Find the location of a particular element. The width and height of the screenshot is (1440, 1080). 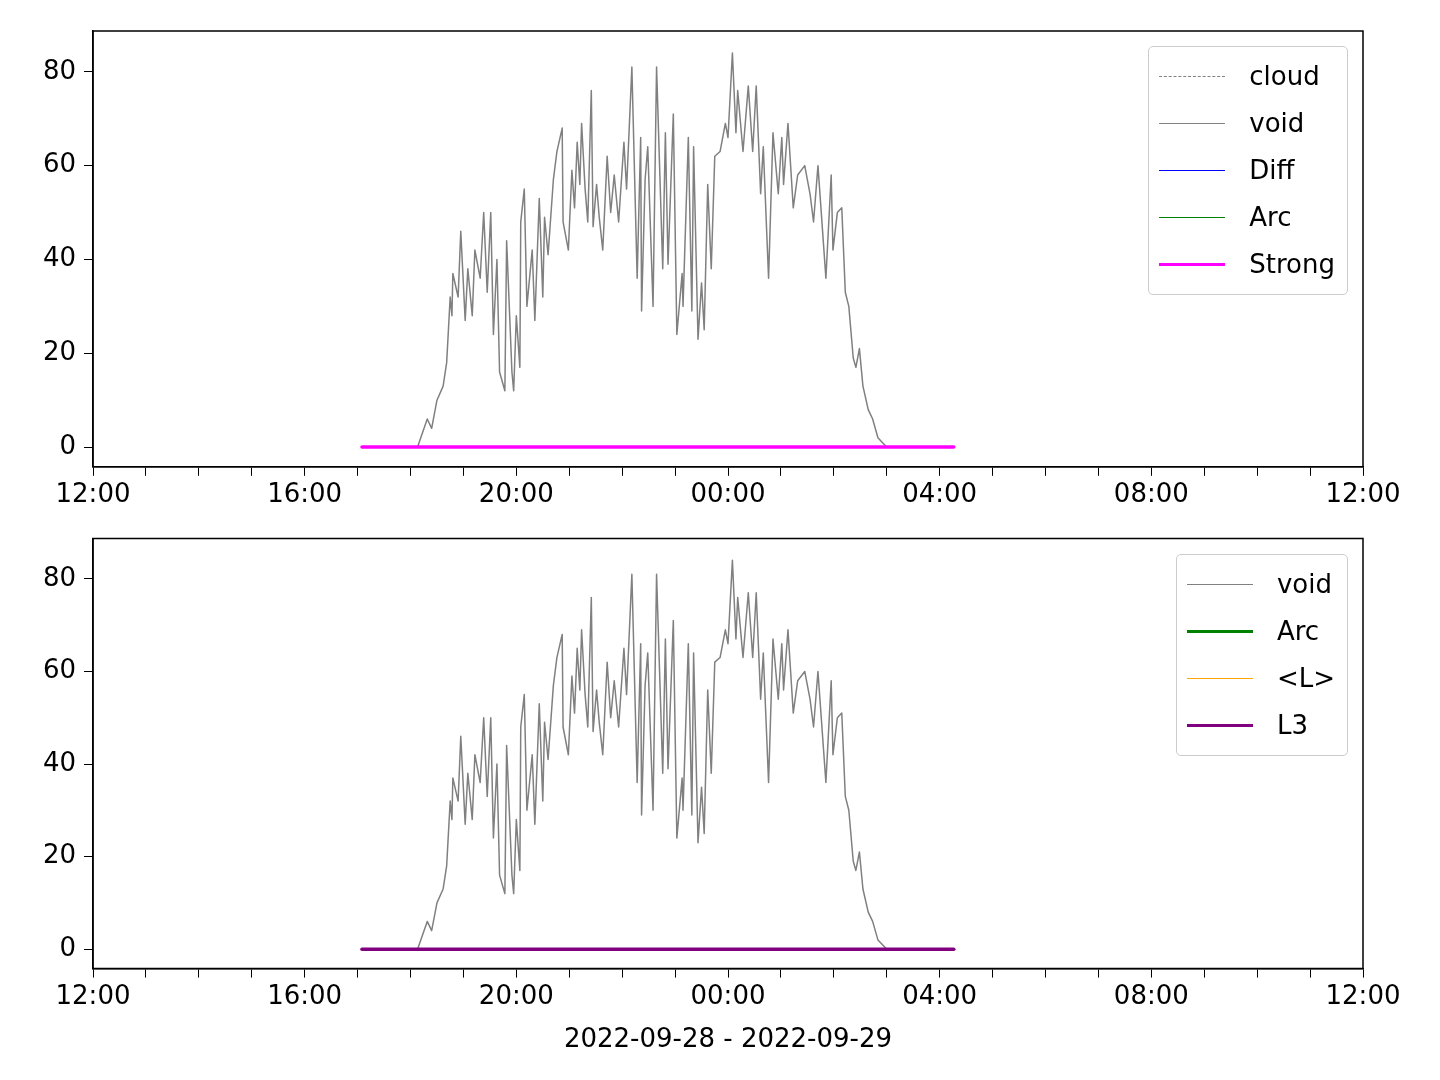

legend-label: L3 is located at coordinates (1292, 725).